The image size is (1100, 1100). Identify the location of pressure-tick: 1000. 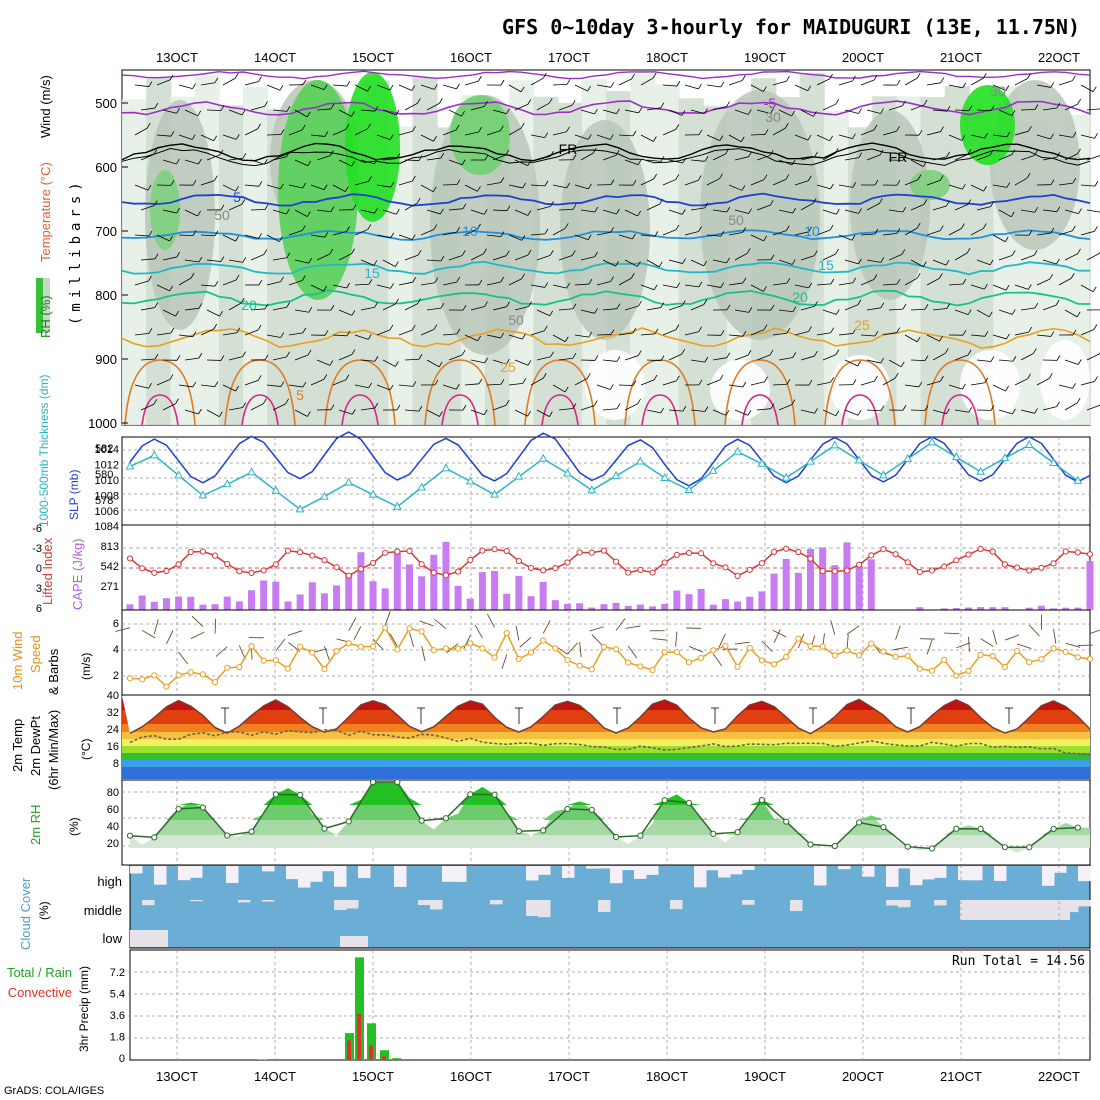
(102, 423).